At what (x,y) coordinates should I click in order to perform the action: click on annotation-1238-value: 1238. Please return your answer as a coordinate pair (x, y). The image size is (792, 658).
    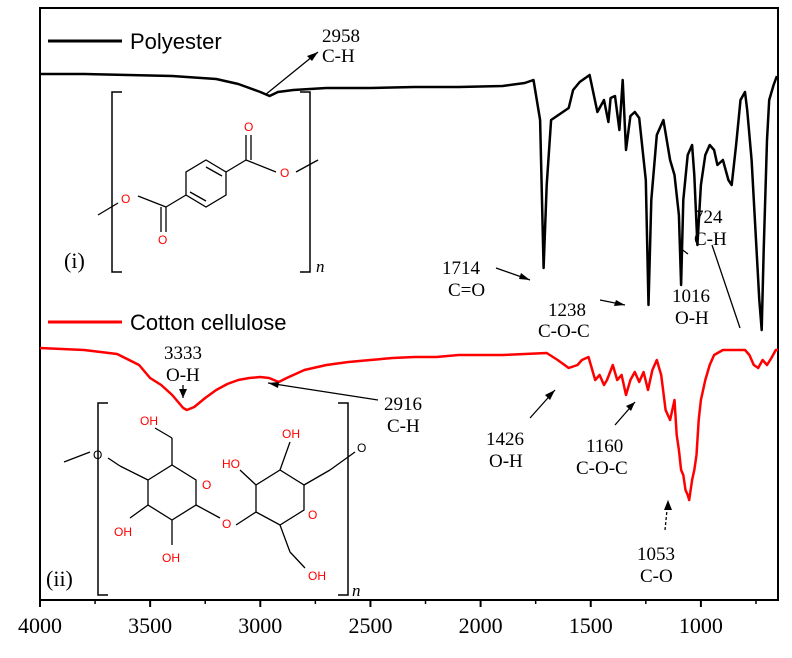
    Looking at the image, I should click on (567, 310).